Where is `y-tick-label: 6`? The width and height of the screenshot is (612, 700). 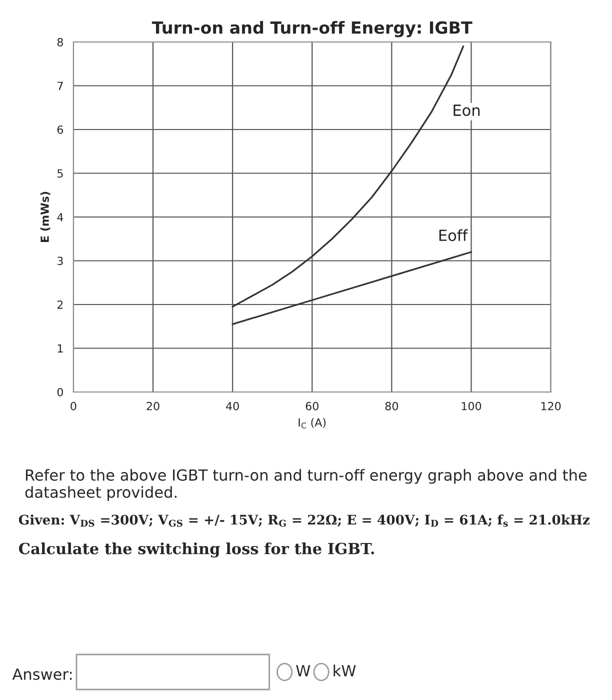 y-tick-label: 6 is located at coordinates (60, 129).